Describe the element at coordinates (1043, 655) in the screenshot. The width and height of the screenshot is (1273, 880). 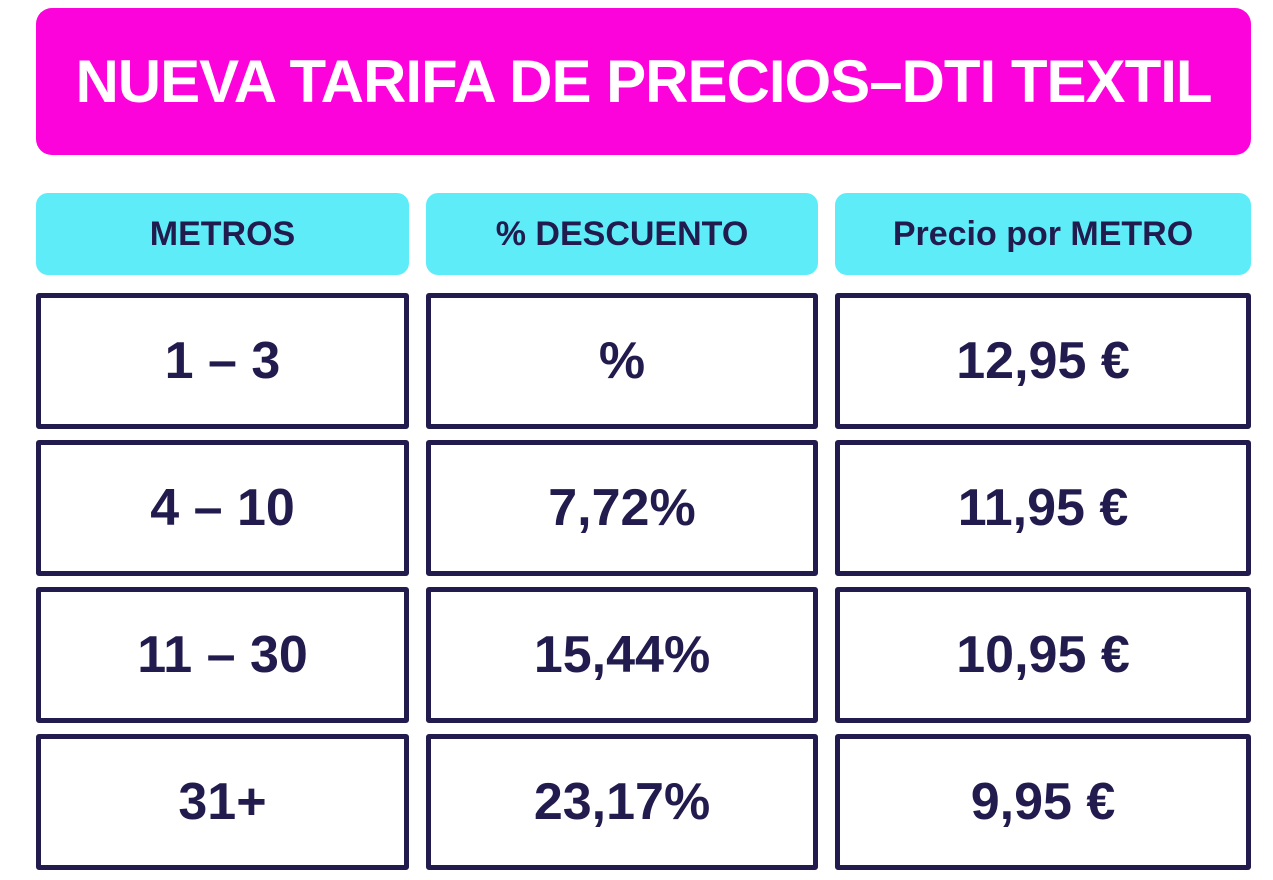
I see `cell-row3-precio: 10,95 €` at that location.